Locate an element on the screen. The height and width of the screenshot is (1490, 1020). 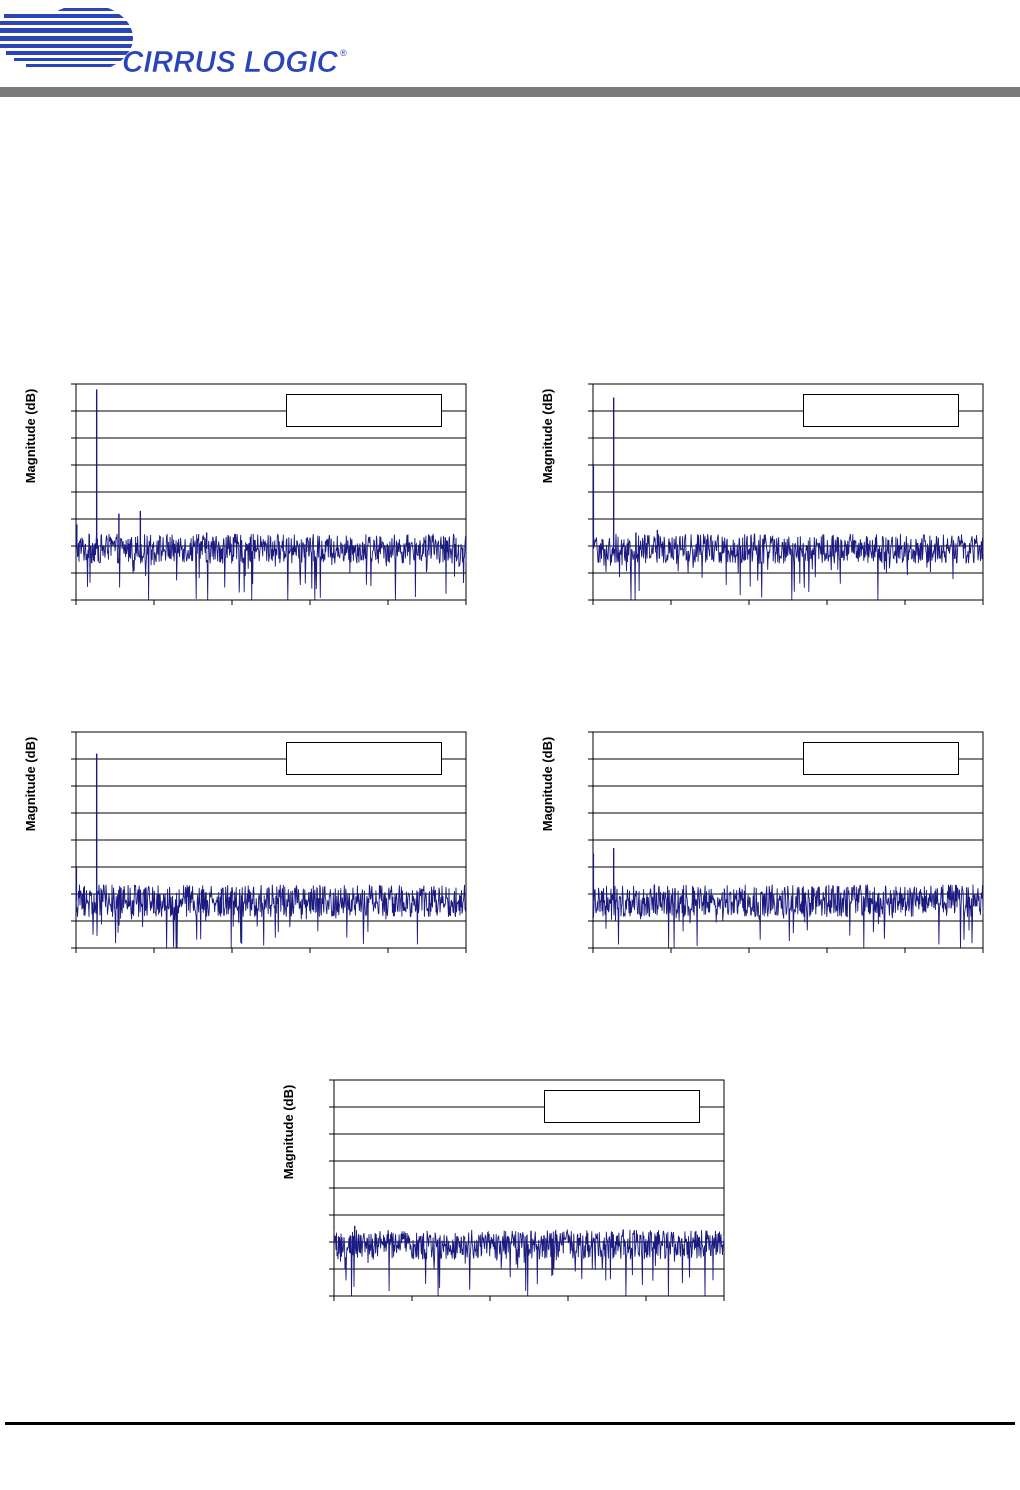
fft-plot-3: Magnitude (dB) is located at coordinates (246, 848).